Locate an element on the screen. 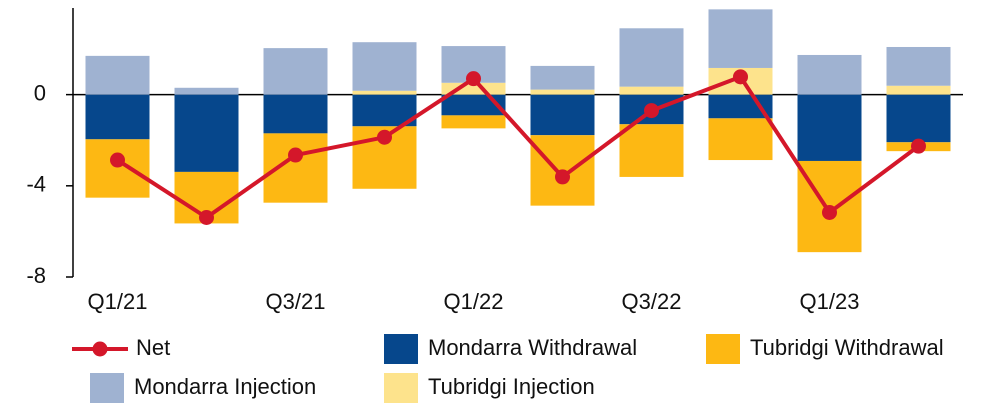  x-tick-label: Q1/21 is located at coordinates (118, 301).